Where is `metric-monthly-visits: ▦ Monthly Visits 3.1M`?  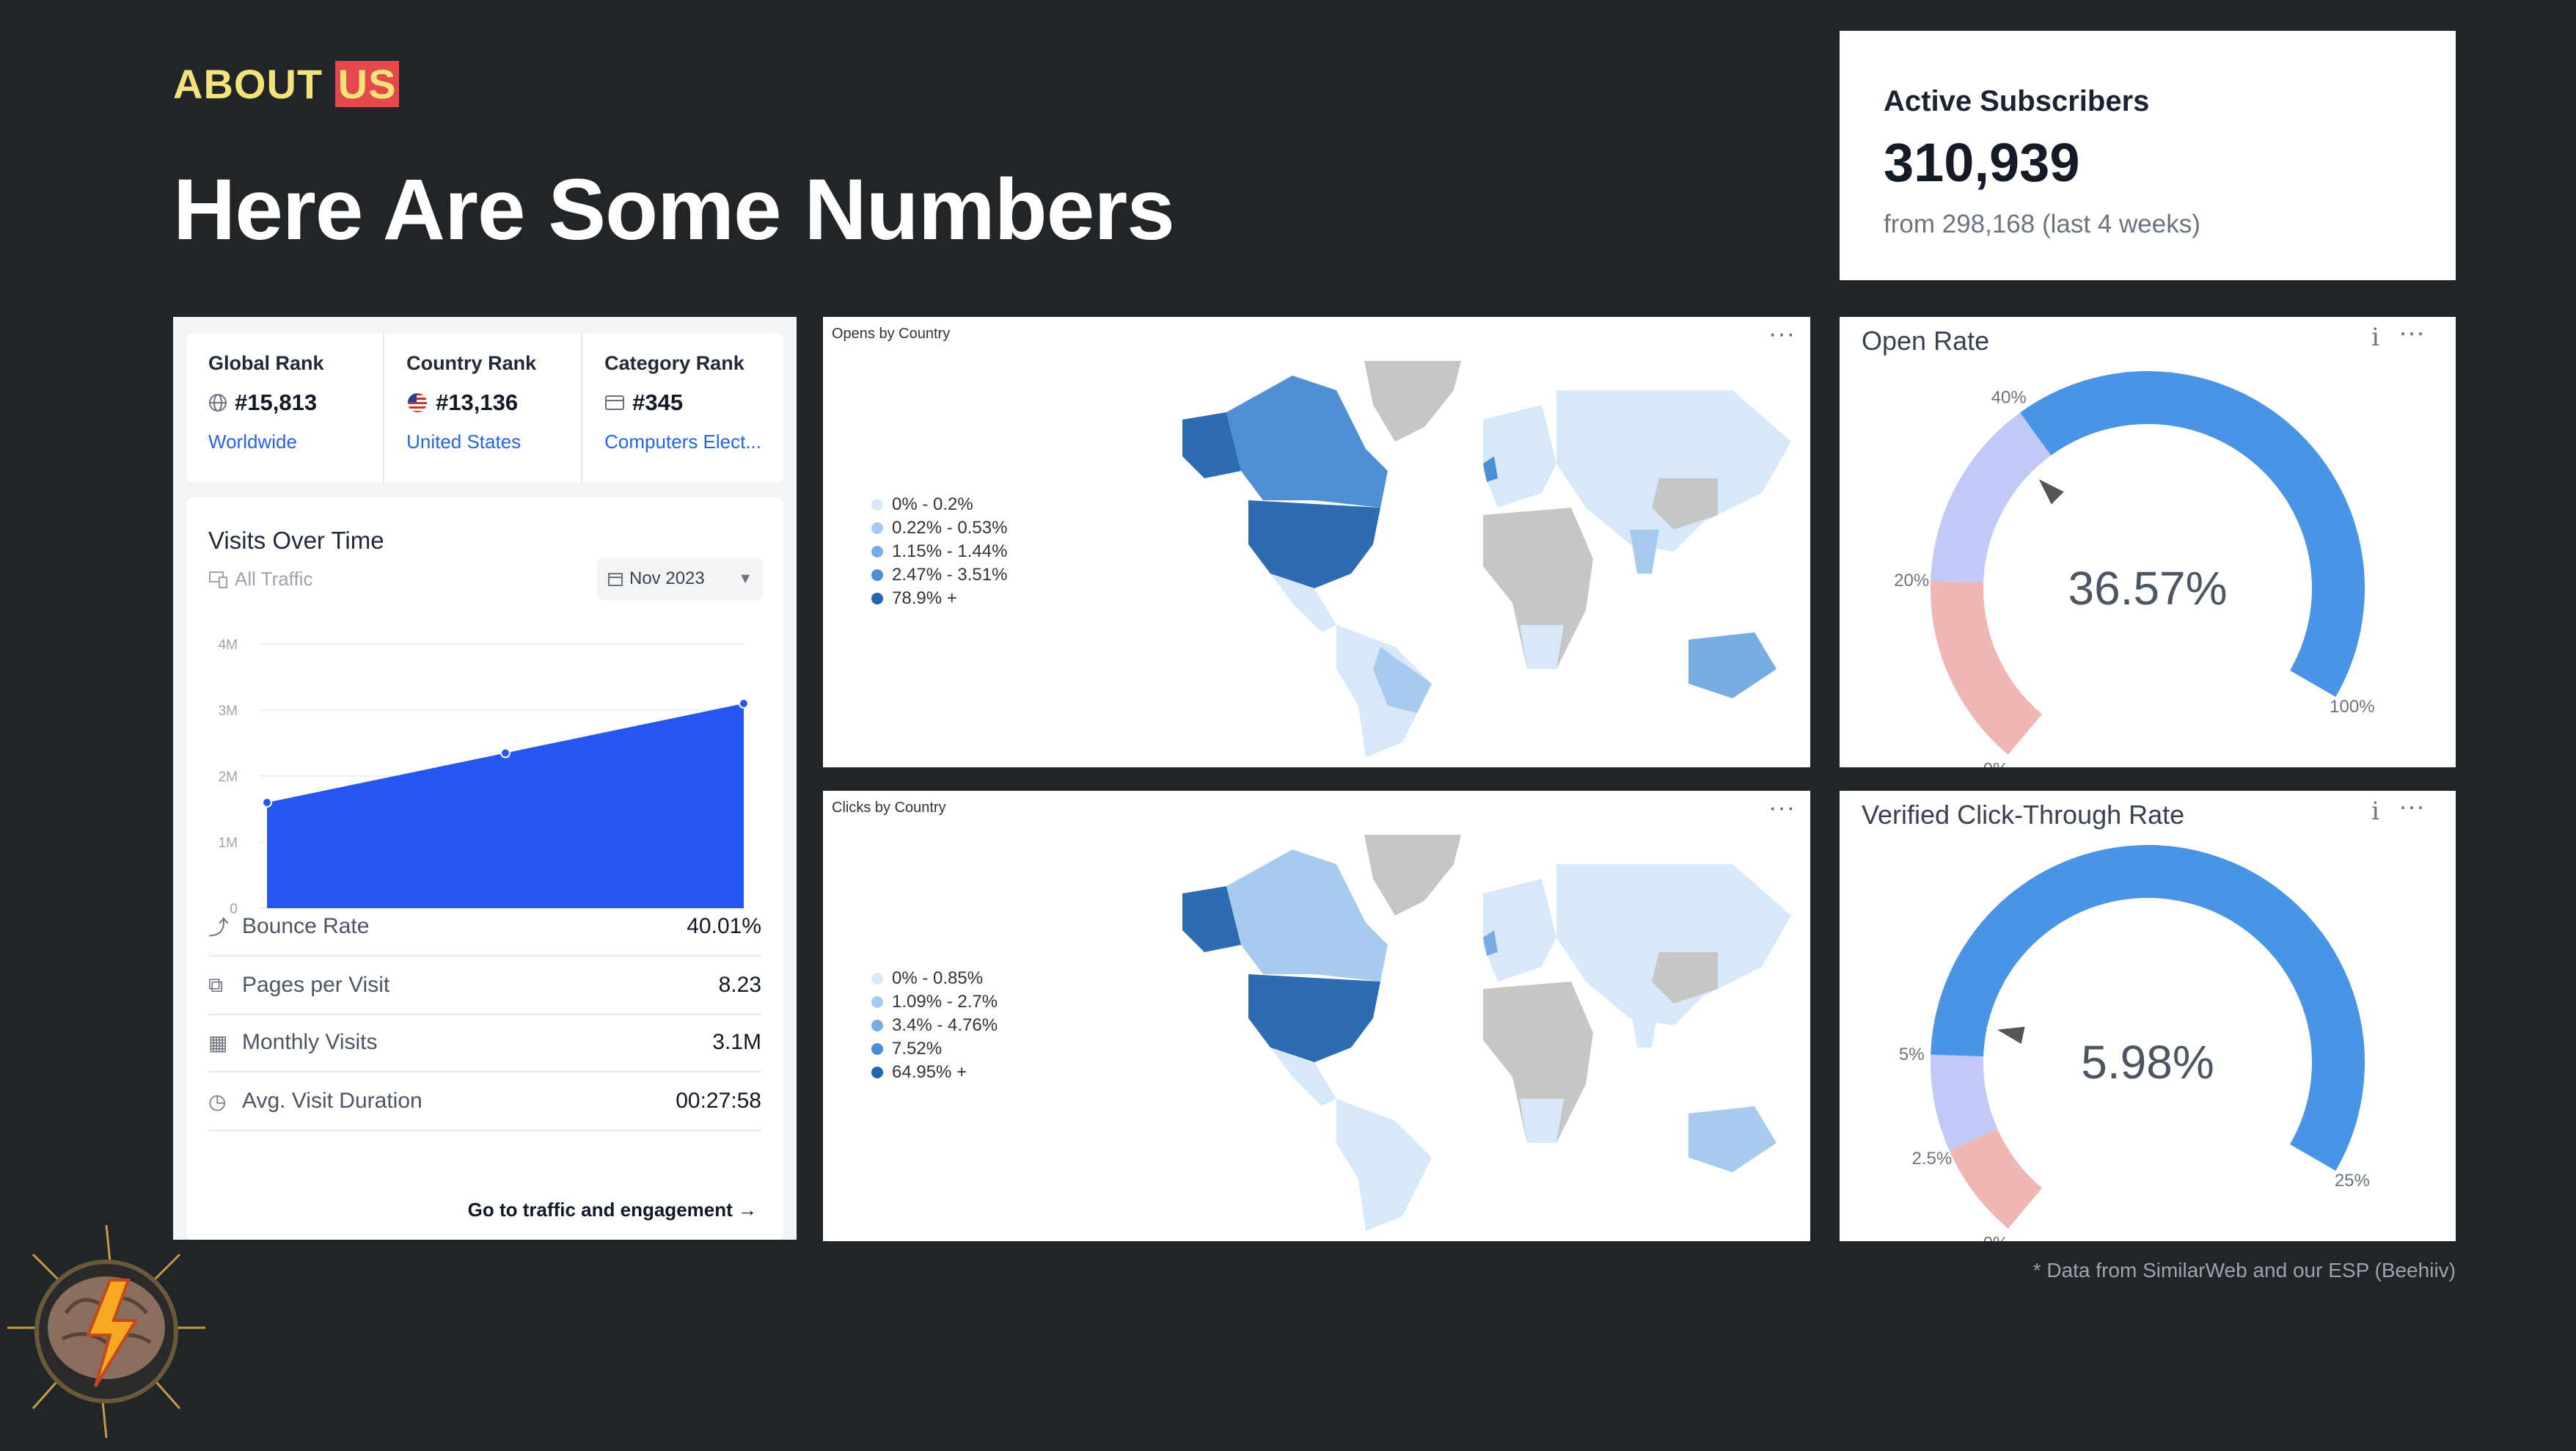 metric-monthly-visits: ▦ Monthly Visits 3.1M is located at coordinates (484, 1043).